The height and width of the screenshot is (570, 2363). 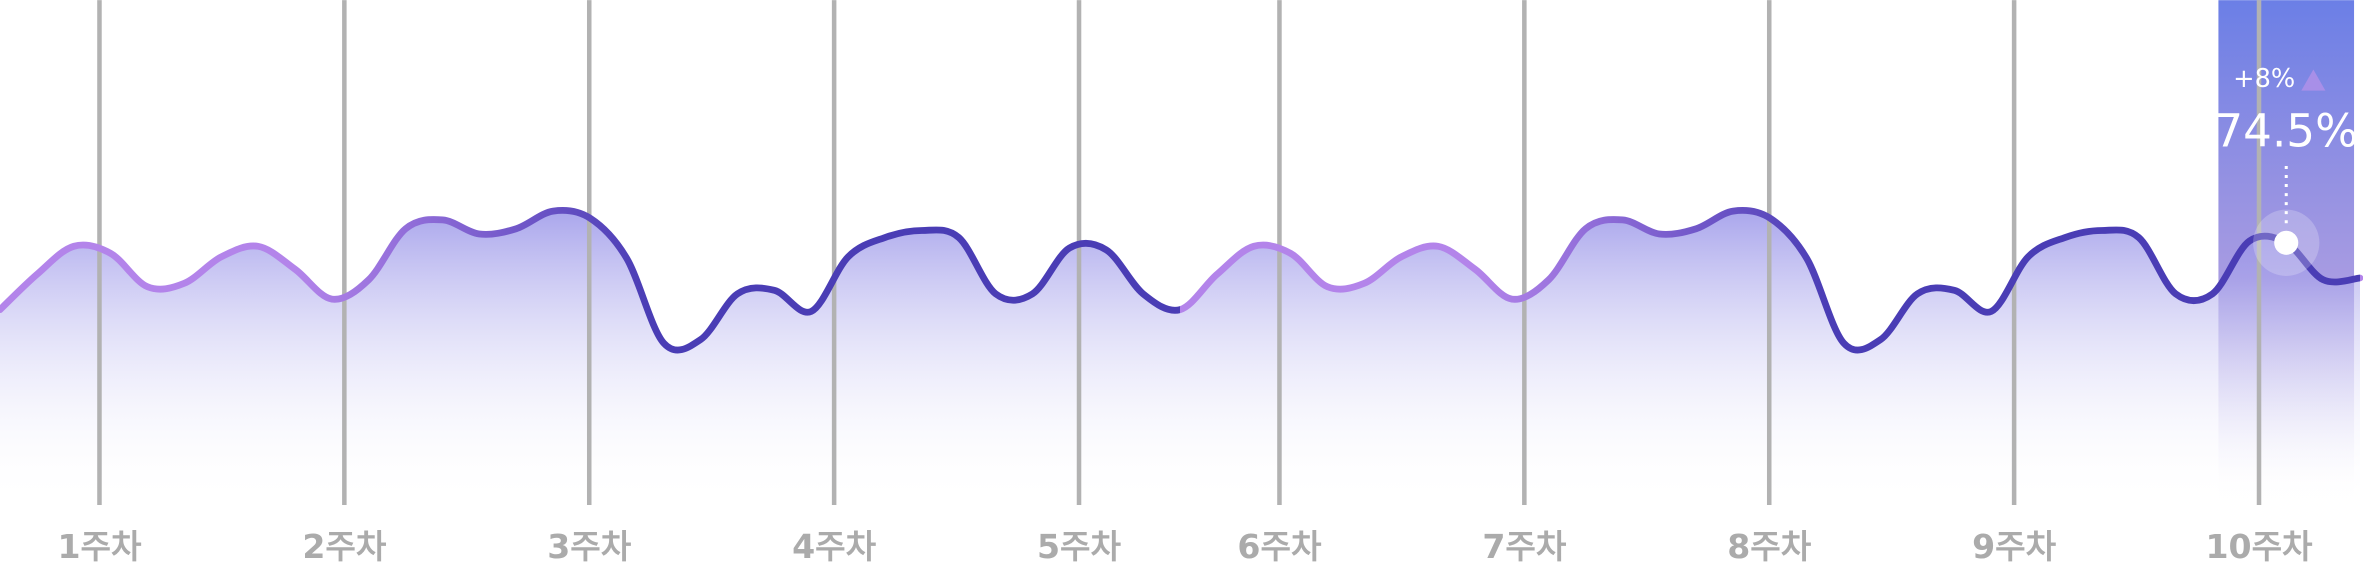 I want to click on up-triangle, so click(x=2313, y=80).